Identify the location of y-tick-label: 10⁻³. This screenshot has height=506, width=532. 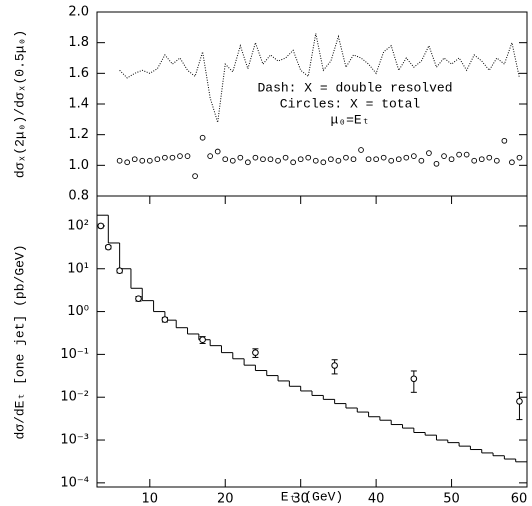
(74, 440).